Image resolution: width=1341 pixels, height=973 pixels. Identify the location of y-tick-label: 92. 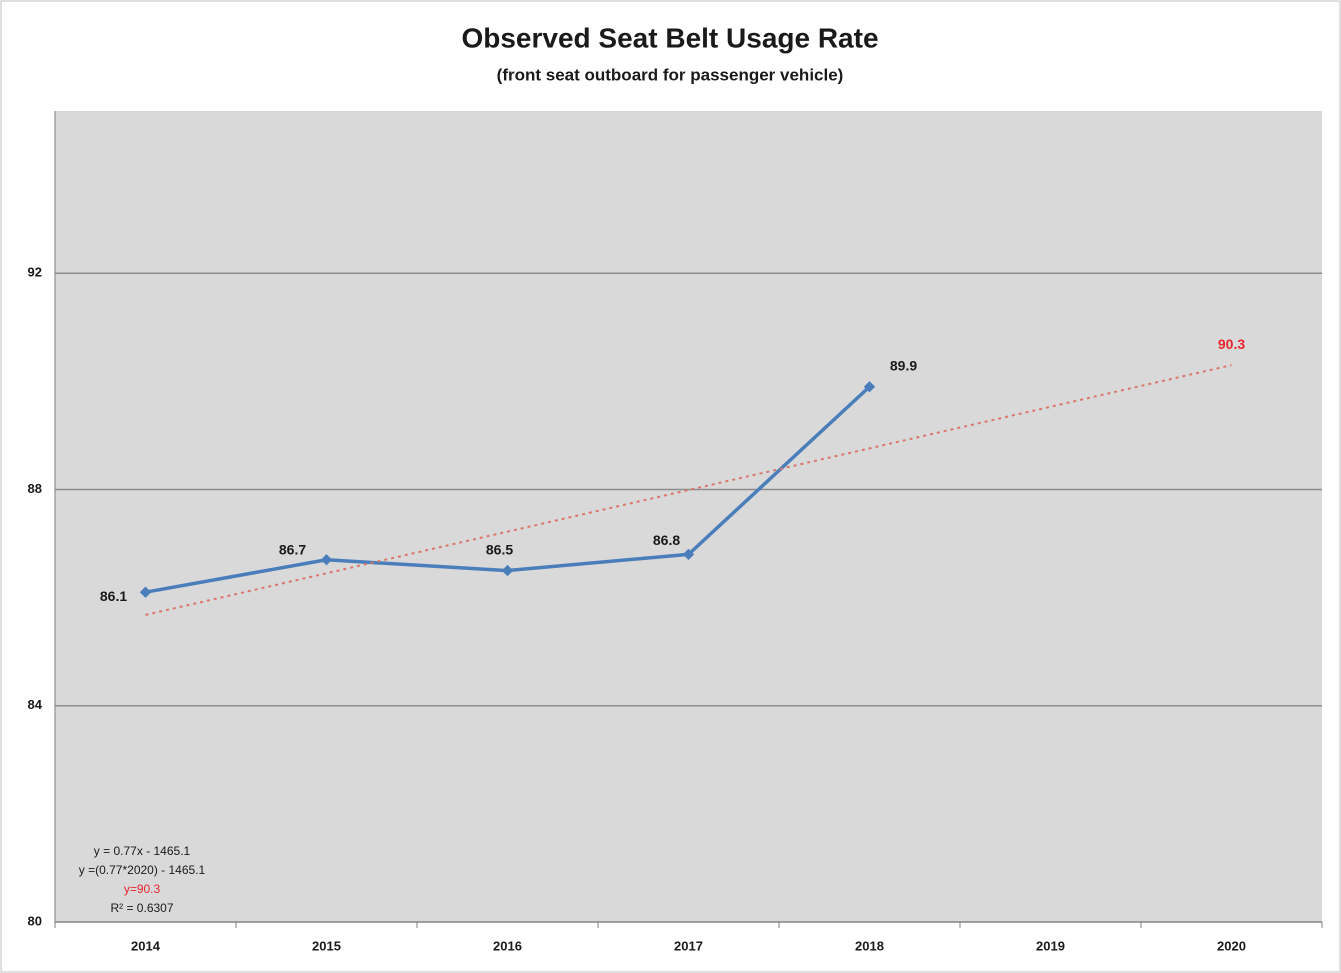
(35, 272).